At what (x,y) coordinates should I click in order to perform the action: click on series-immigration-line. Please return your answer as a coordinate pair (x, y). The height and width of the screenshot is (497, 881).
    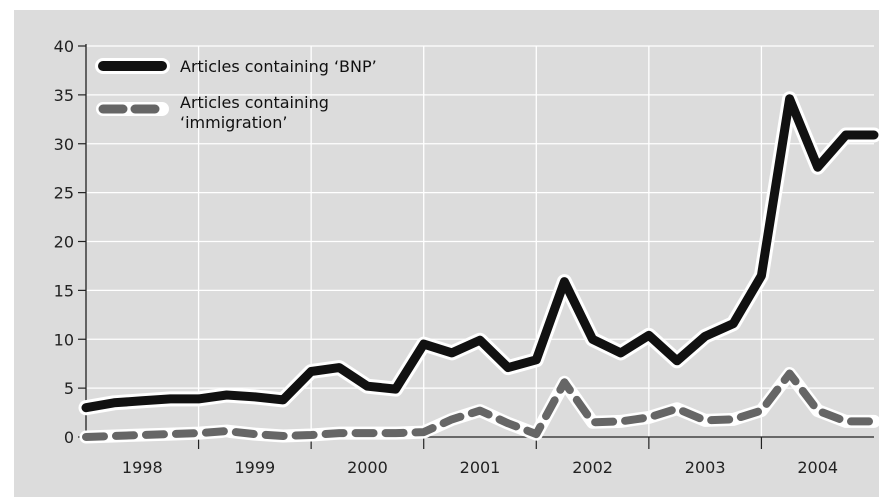
    Looking at the image, I should click on (480, 405).